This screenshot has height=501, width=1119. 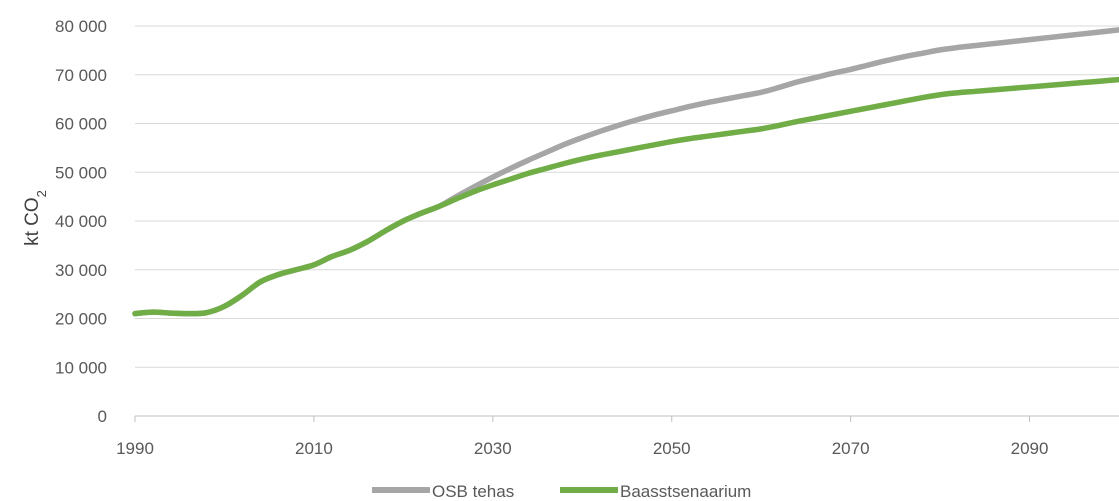 I want to click on x-tick-label: 2030, so click(x=493, y=448).